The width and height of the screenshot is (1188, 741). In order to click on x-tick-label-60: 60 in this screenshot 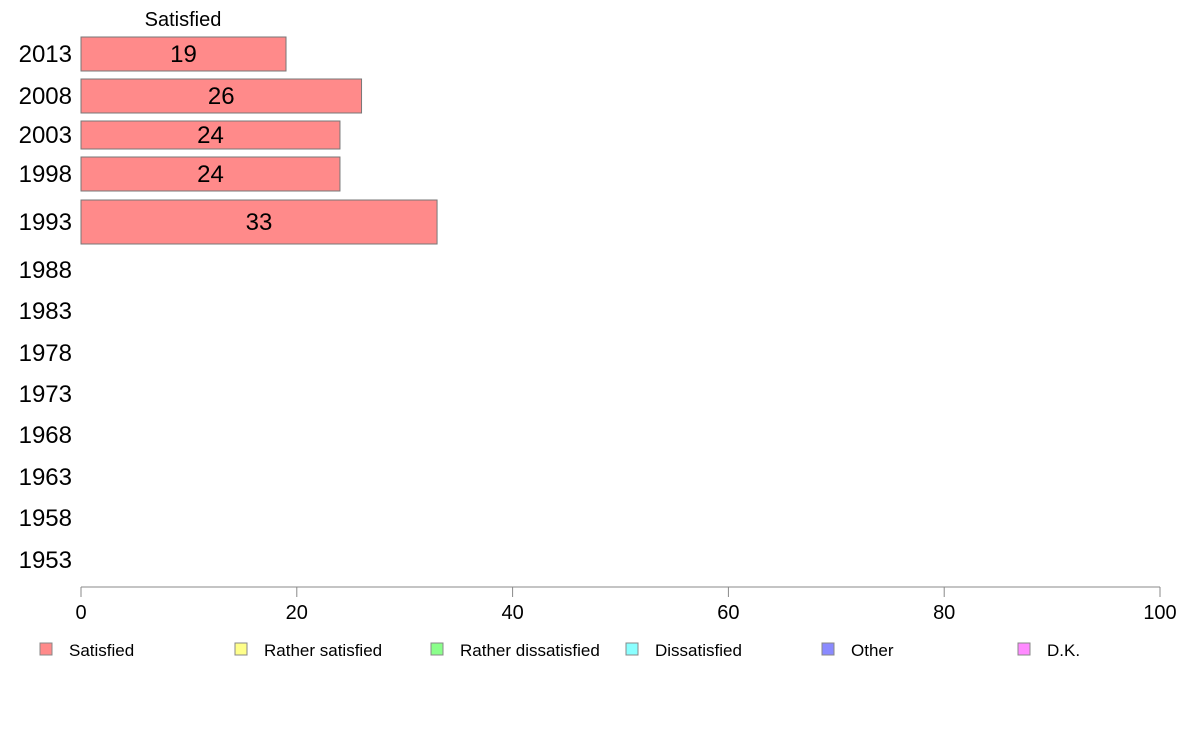, I will do `click(728, 613)`.